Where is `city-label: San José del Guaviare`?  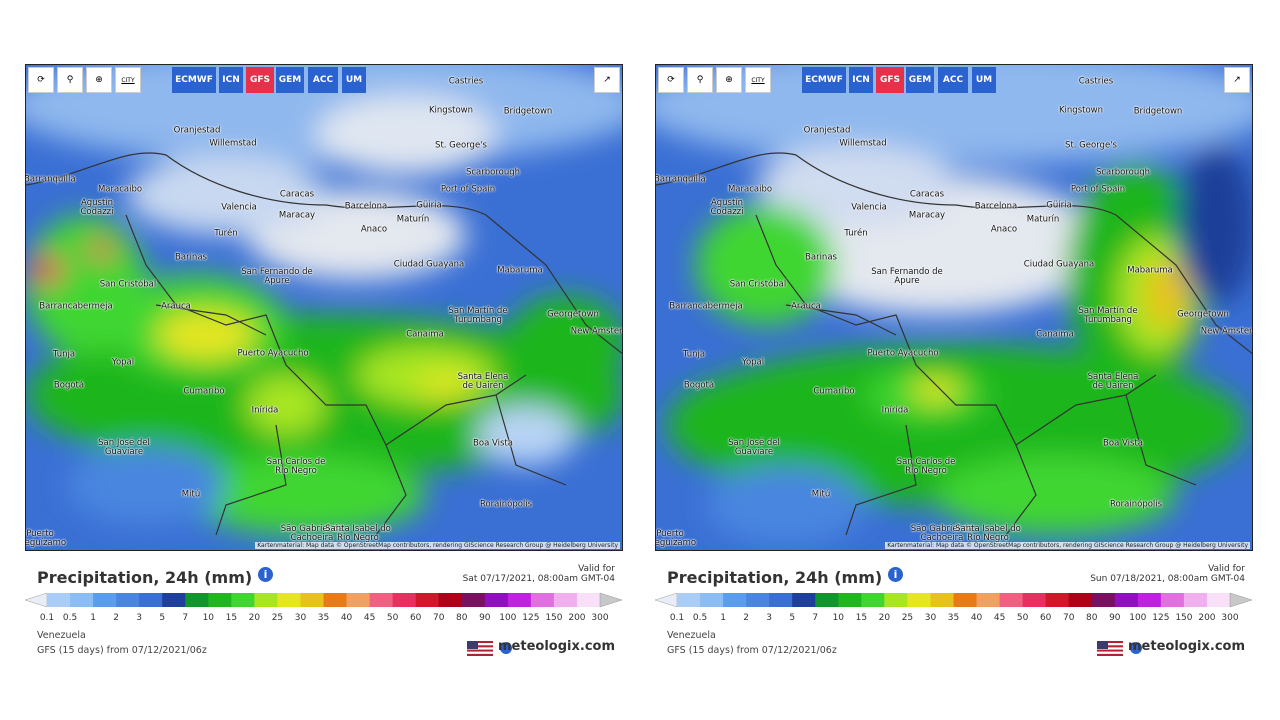
city-label: San José del Guaviare is located at coordinates (754, 447).